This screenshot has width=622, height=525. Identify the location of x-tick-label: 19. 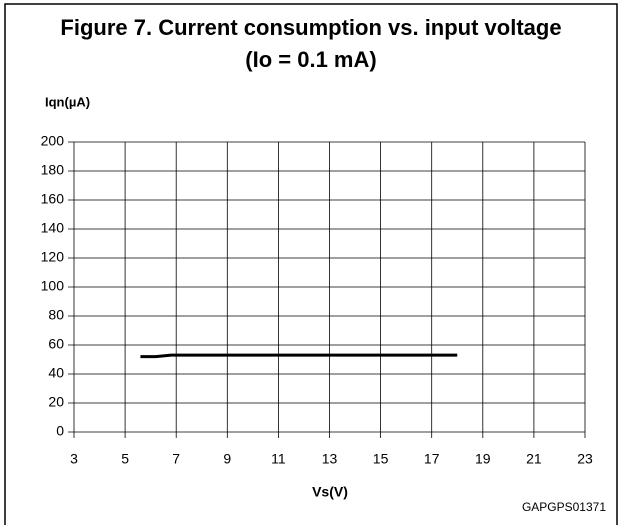
(483, 459).